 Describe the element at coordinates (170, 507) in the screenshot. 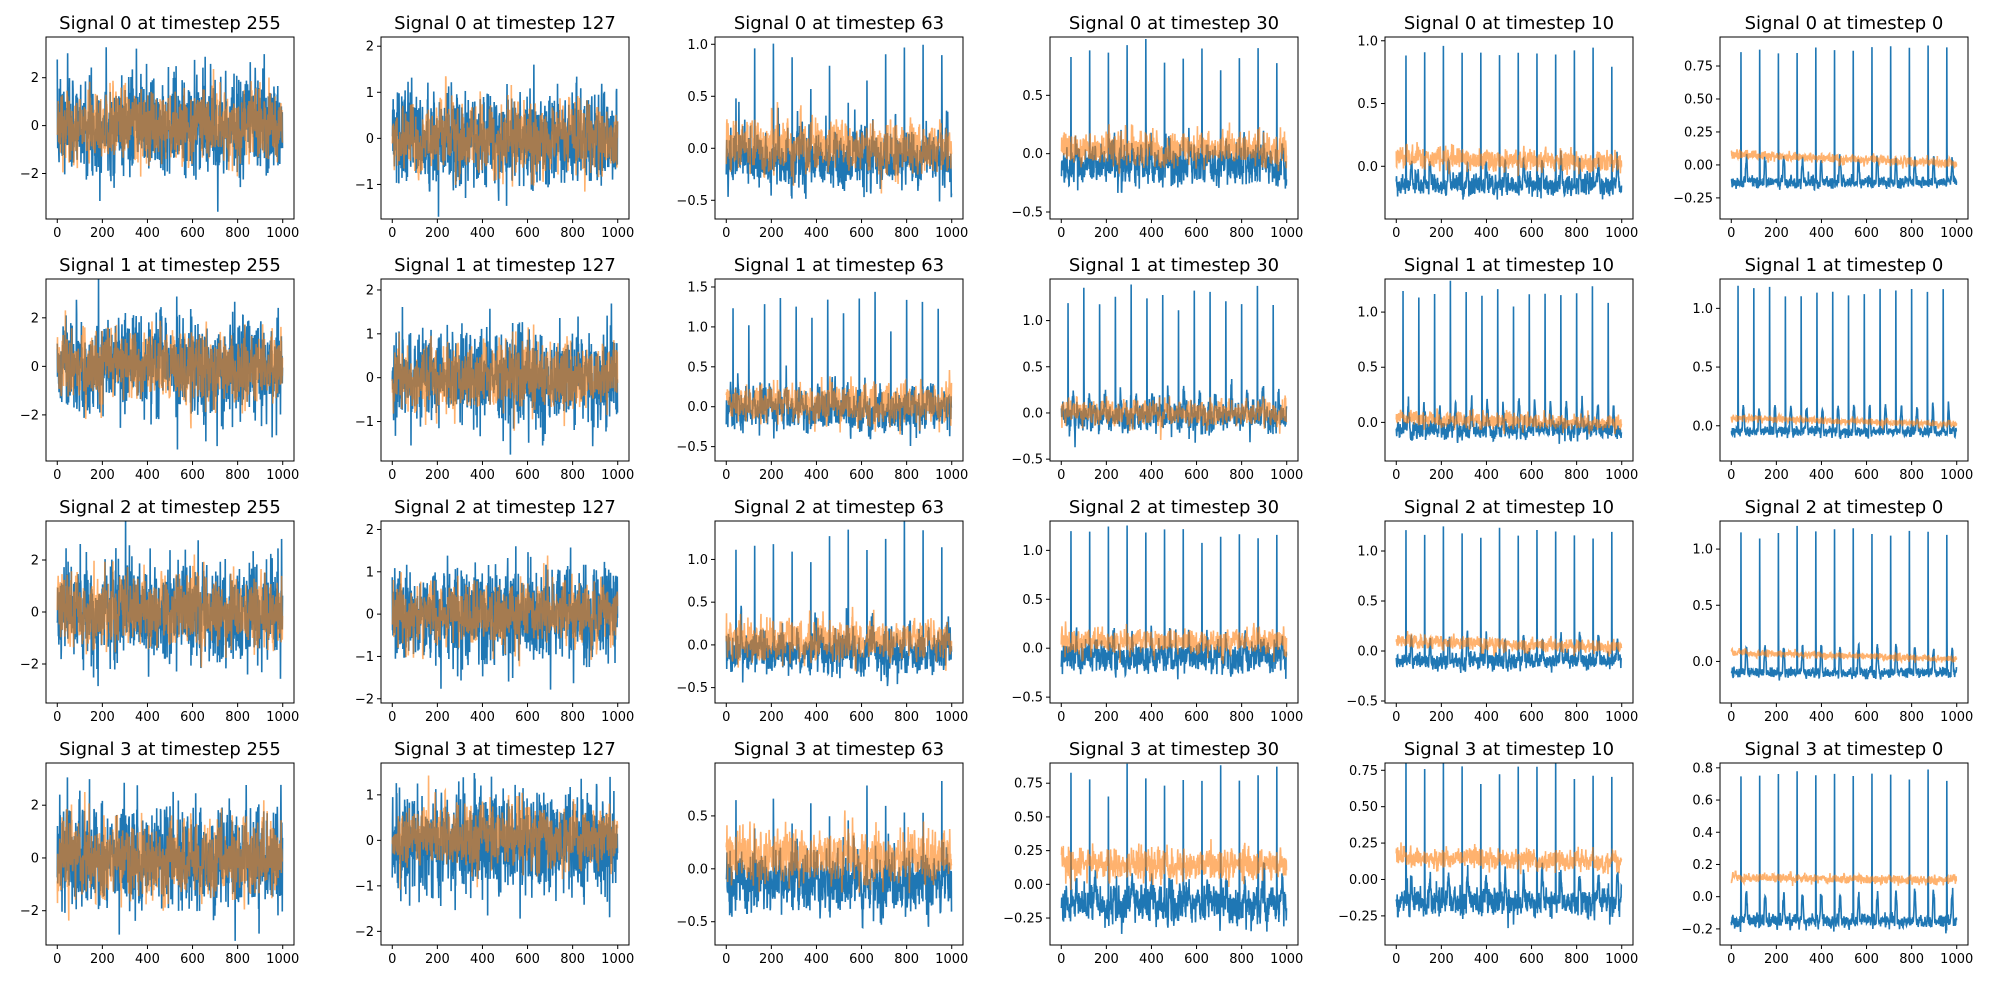

I see `subplot-title: Signal 2 at timestep 255` at that location.